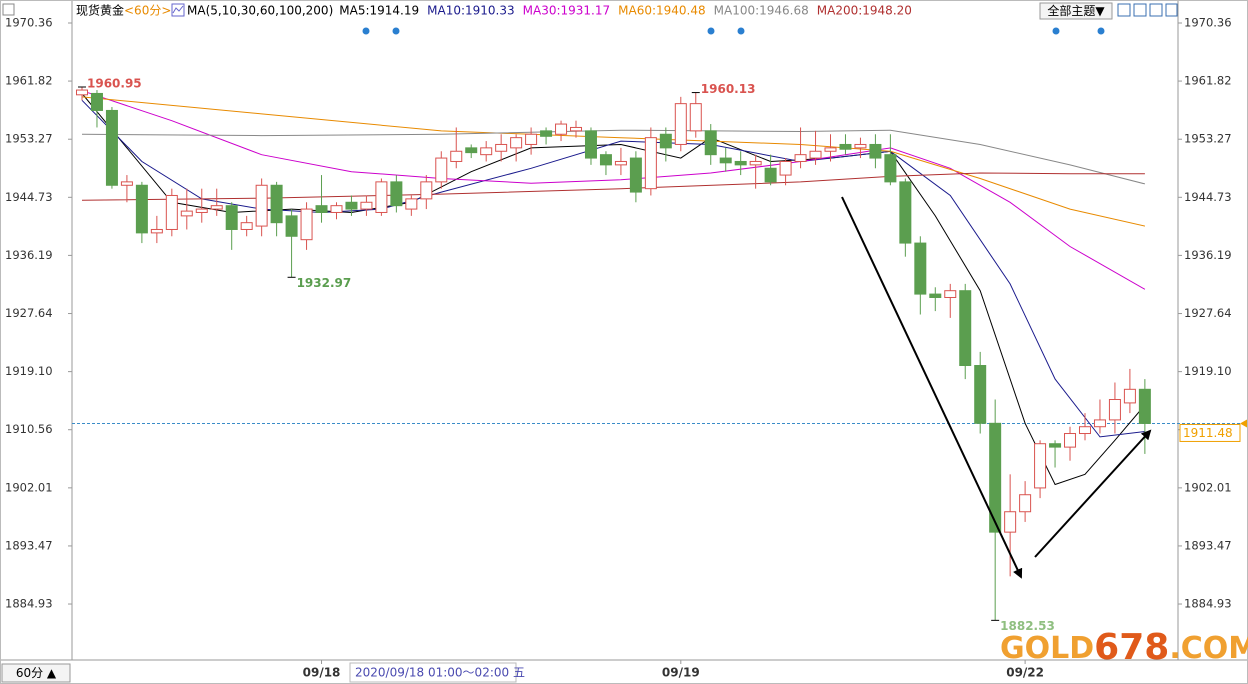 The image size is (1248, 684). I want to click on legend-entry: MA10:1910.33, so click(471, 11).